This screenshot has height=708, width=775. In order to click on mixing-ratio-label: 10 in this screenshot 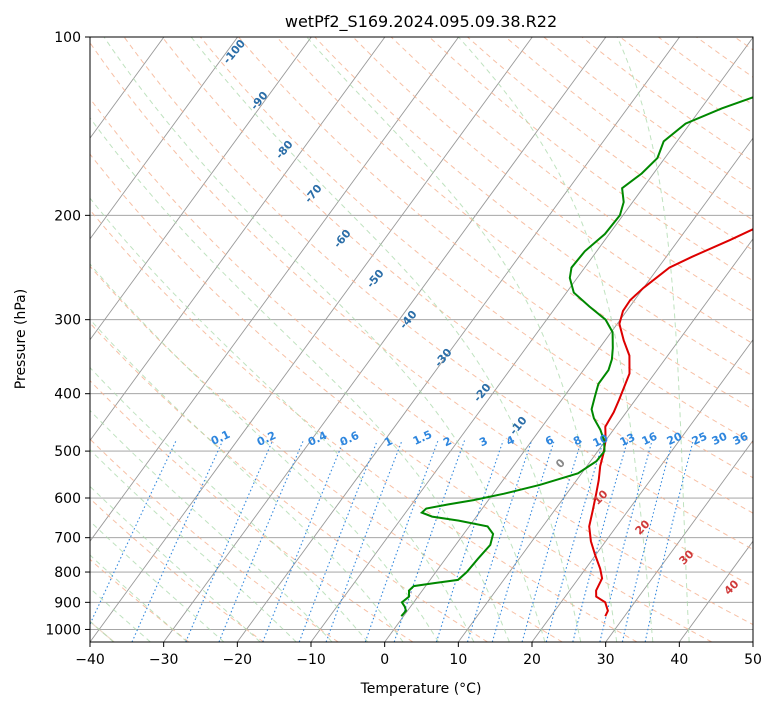, I will do `click(601, 441)`.